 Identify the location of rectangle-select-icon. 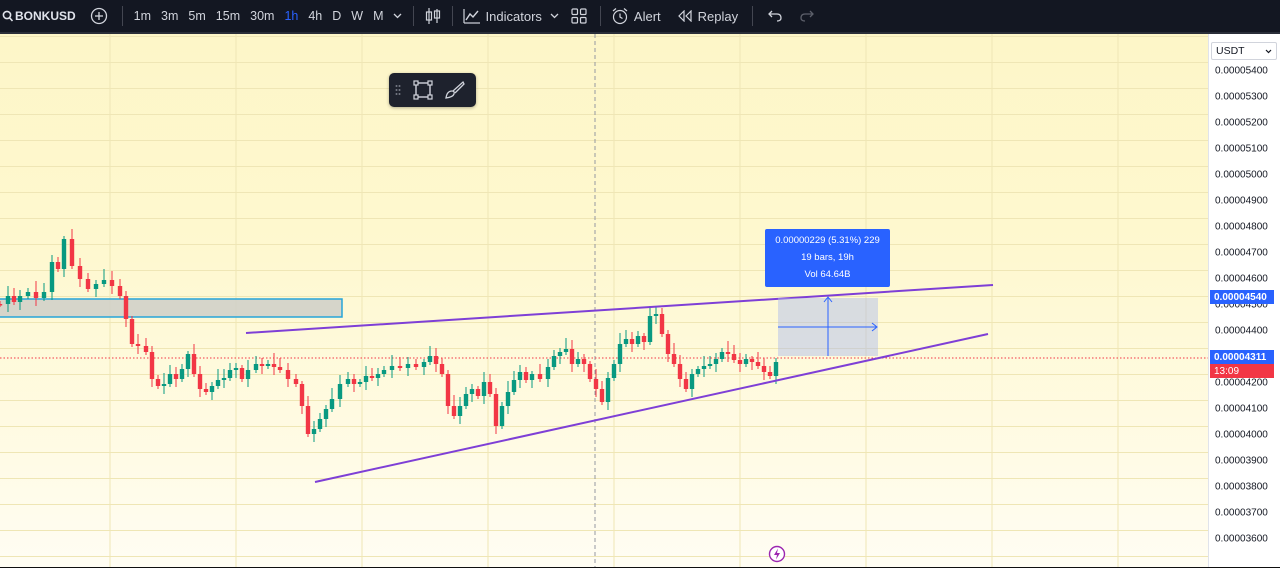
(423, 90).